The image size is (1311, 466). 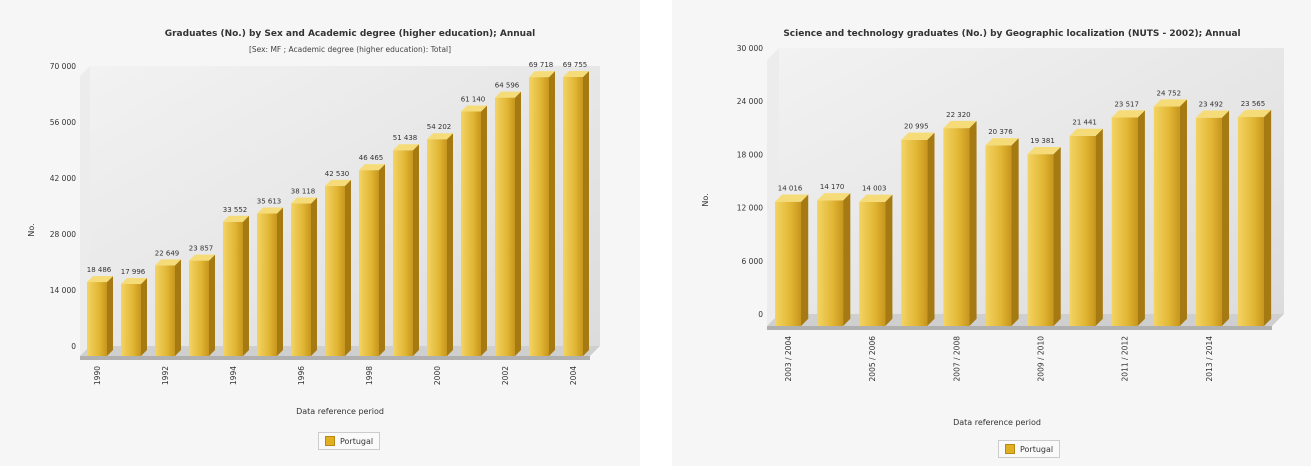 I want to click on y-tick-label: 70 000, so click(x=63, y=66).